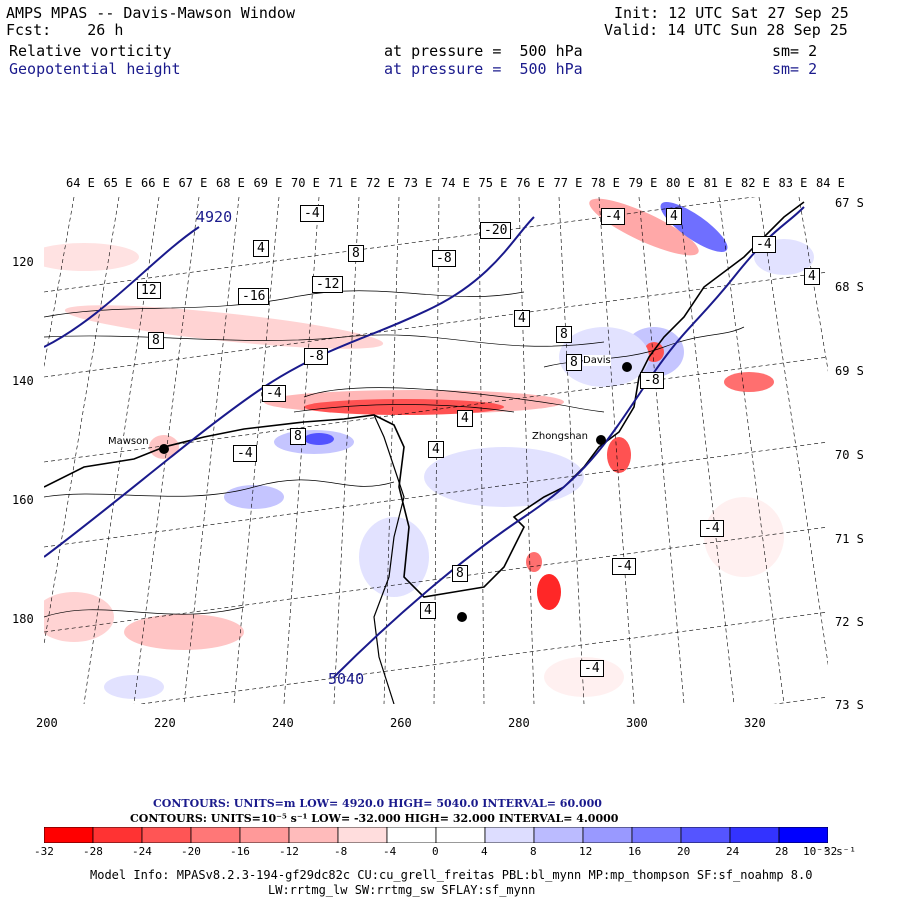  What do you see at coordinates (65, 30) in the screenshot?
I see `forecast-hour: Fcst: 26 h` at bounding box center [65, 30].